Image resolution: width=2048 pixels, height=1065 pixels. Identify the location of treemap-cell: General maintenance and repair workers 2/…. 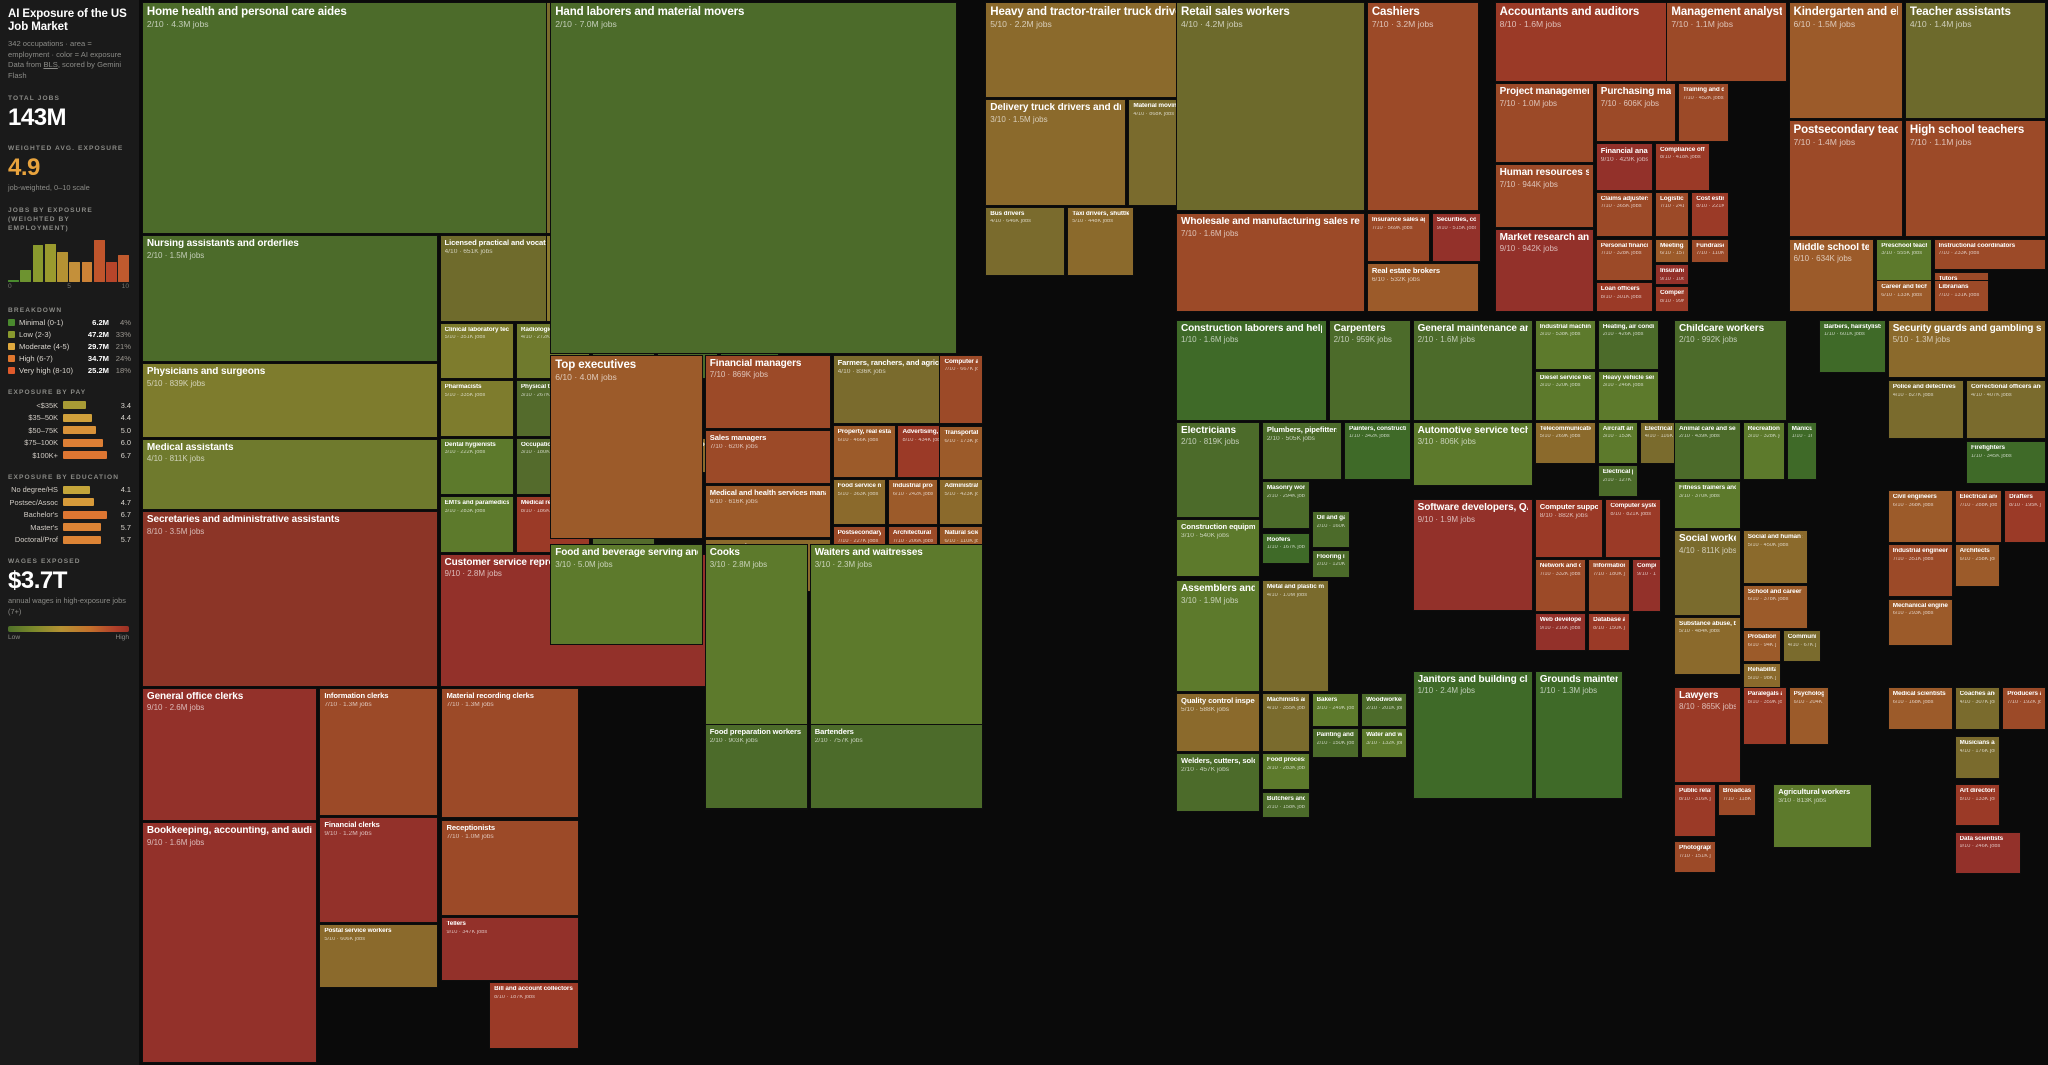
(1472, 370).